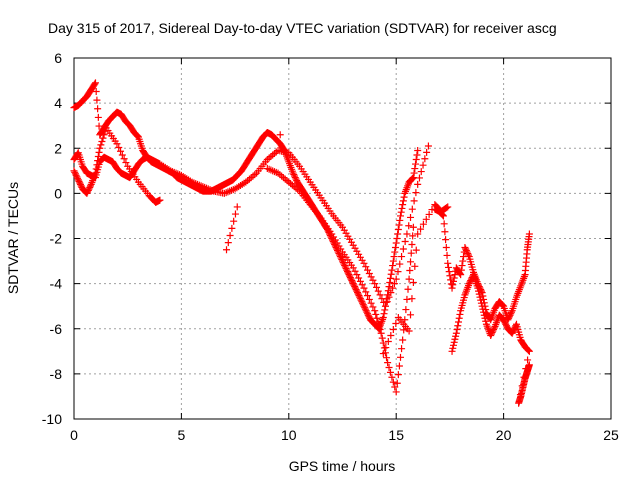 Image resolution: width=640 pixels, height=480 pixels. Describe the element at coordinates (289, 435) in the screenshot. I see `x-tick-label: 10` at that location.